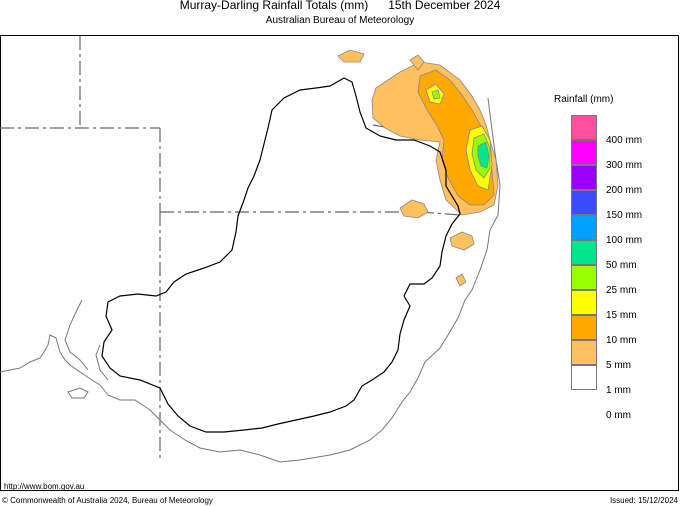  What do you see at coordinates (102, 362) in the screenshot?
I see `gulf-st-vincent` at bounding box center [102, 362].